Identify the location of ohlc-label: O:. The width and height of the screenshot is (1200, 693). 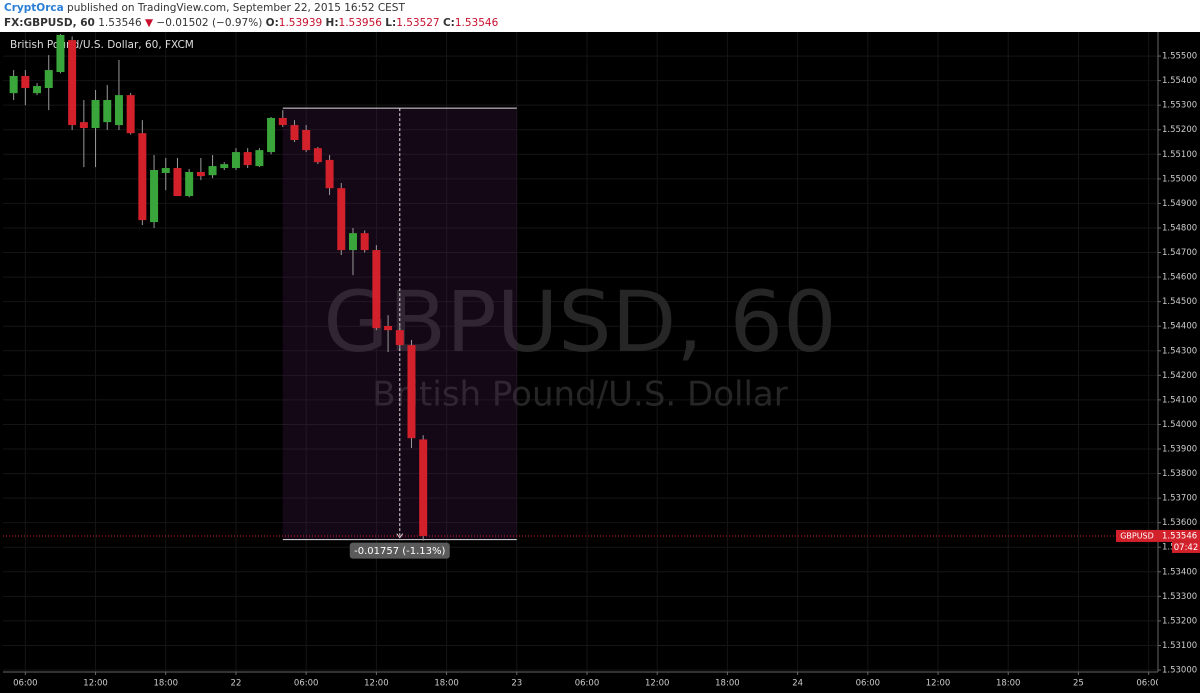
(272, 23).